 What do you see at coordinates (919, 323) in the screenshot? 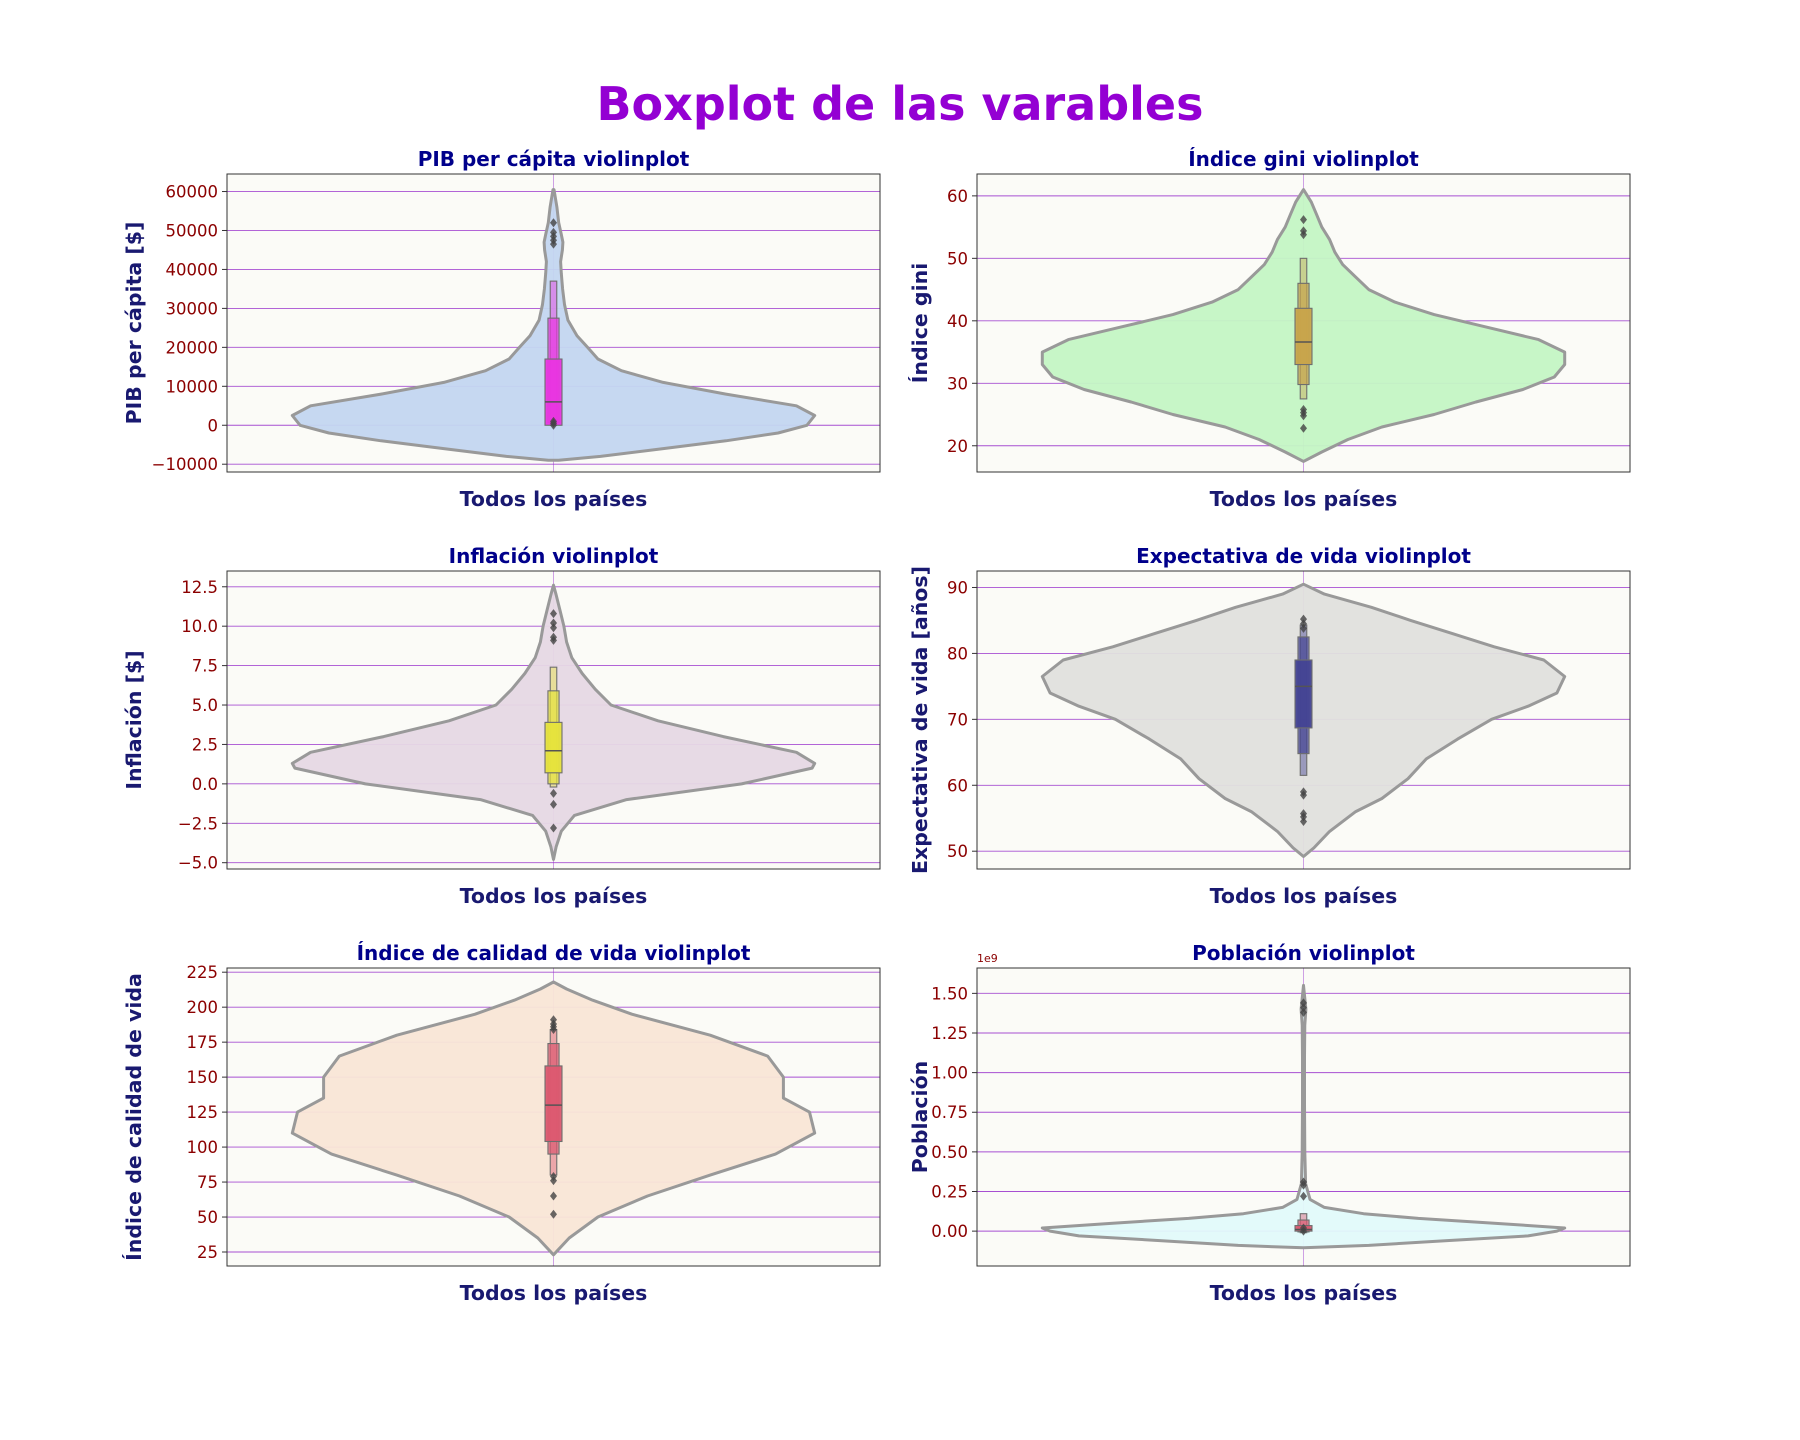
I see `y-axis-label: Índice gini` at bounding box center [919, 323].